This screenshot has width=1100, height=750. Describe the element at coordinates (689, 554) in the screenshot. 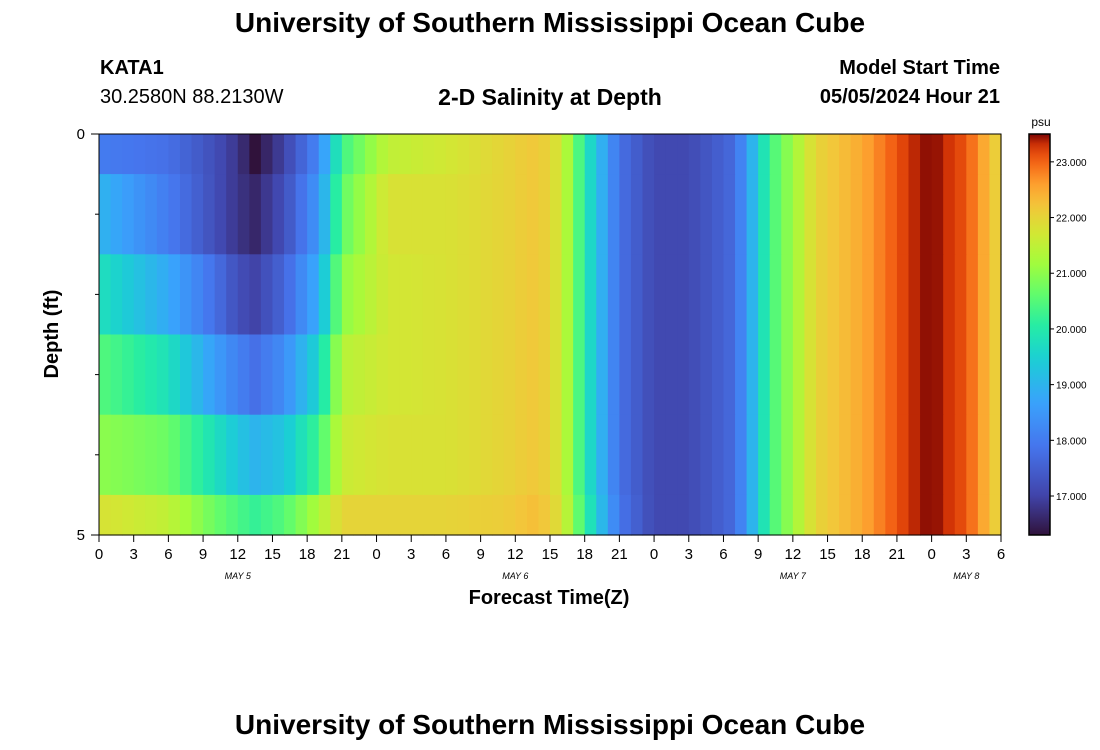

I see `x-tick-label: 3` at that location.